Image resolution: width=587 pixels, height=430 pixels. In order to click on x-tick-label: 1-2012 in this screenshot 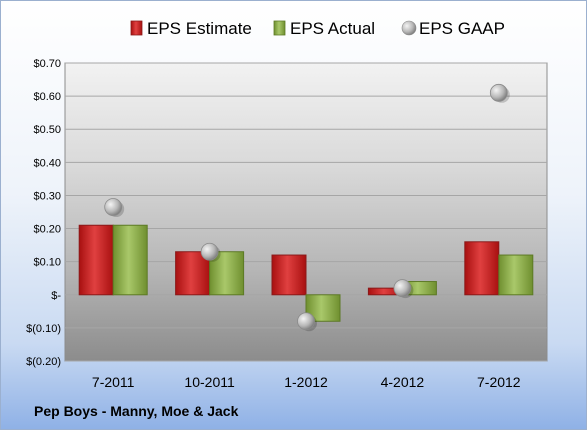, I will do `click(306, 382)`.